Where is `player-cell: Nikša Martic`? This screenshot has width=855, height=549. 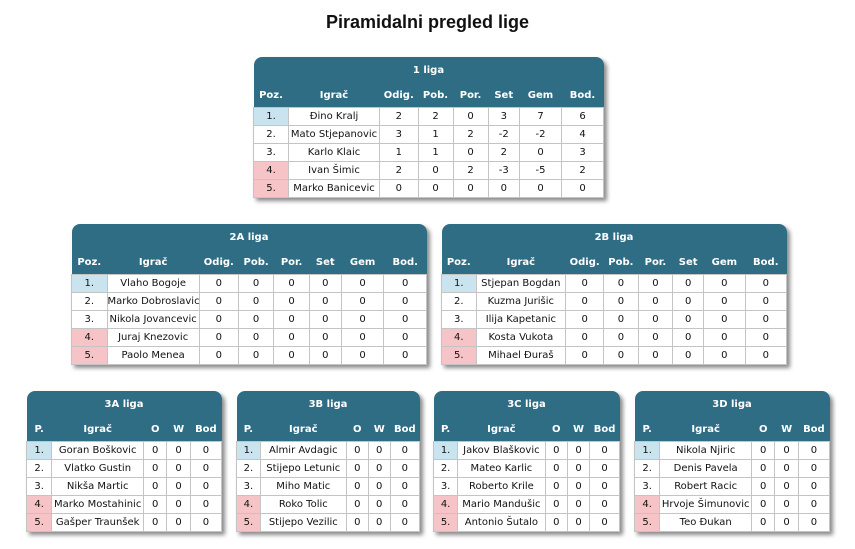 player-cell: Nikša Martic is located at coordinates (97, 486).